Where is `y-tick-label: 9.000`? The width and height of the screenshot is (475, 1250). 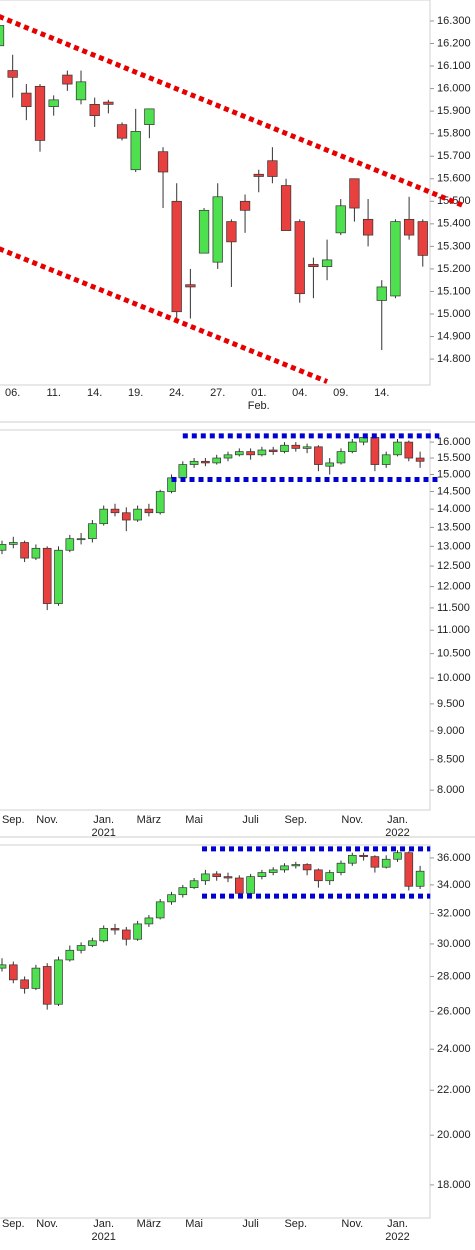 y-tick-label: 9.000 is located at coordinates (451, 731).